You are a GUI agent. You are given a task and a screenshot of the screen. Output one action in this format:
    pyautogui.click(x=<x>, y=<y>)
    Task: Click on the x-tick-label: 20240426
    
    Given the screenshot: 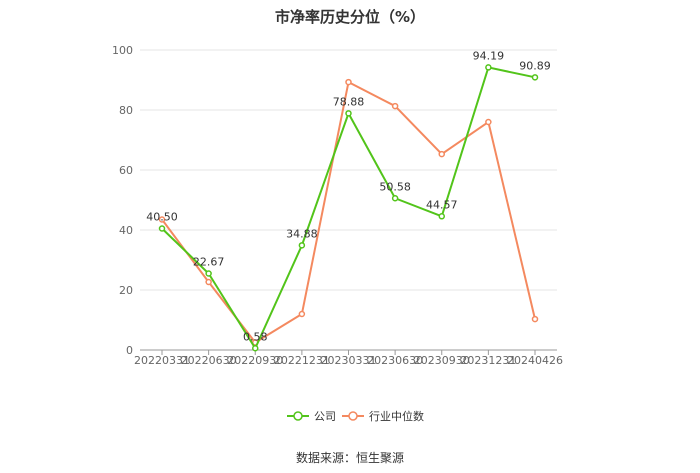 What is the action you would take?
    pyautogui.click(x=535, y=360)
    